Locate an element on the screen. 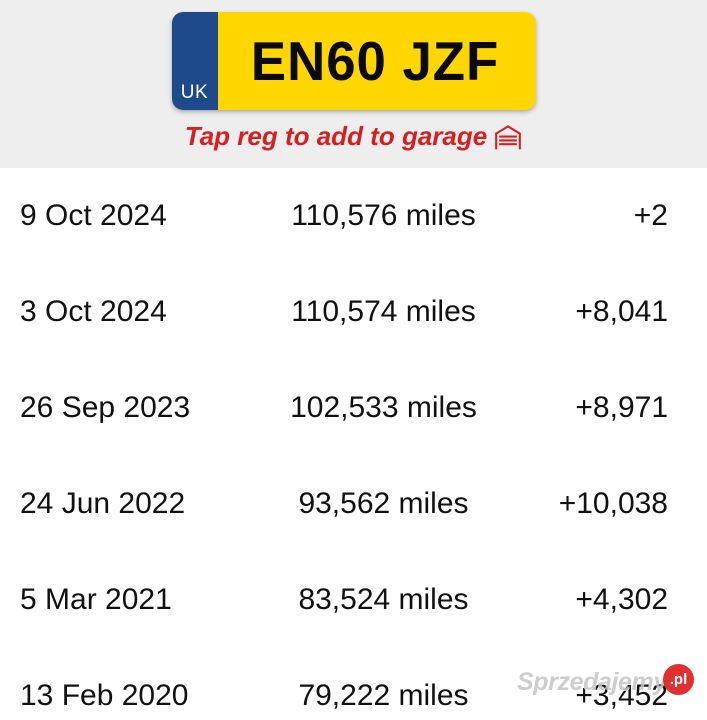 The width and height of the screenshot is (707, 720). row-date: 26 Sep 2023 is located at coordinates (105, 407).